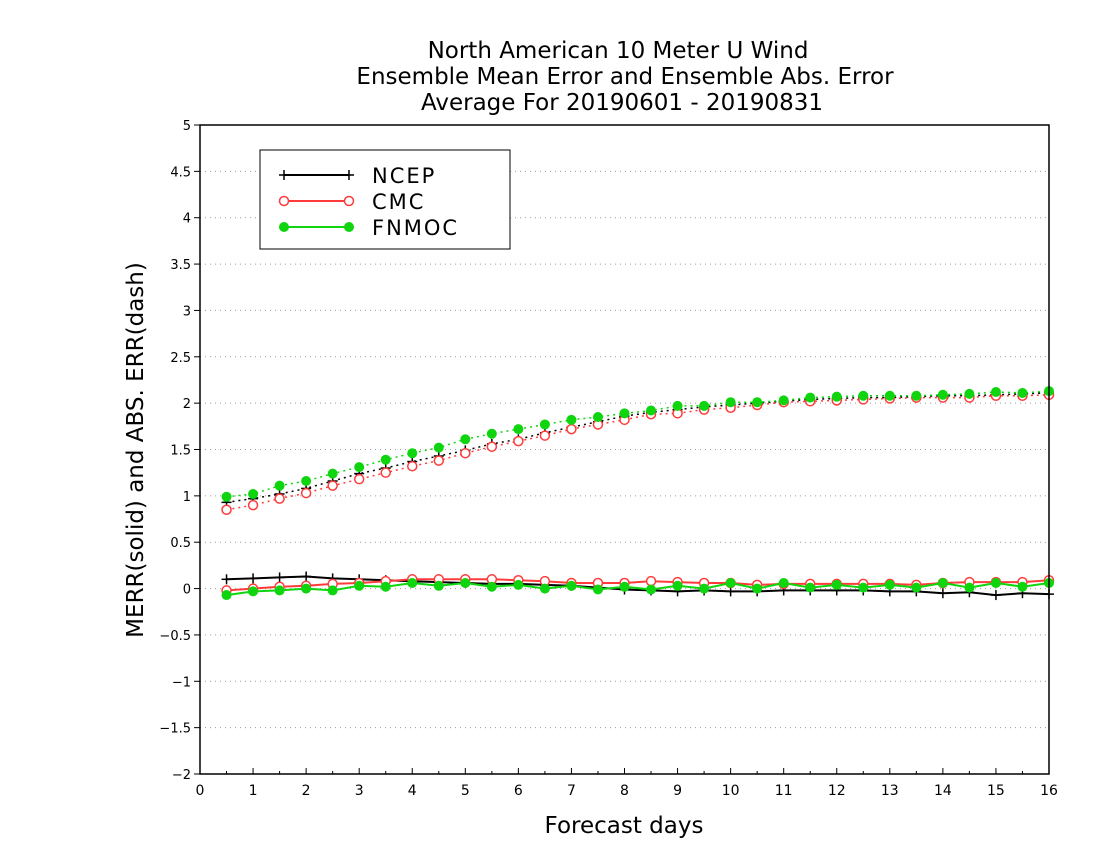 The height and width of the screenshot is (850, 1100). Describe the element at coordinates (181, 775) in the screenshot. I see `y-tick-label: −2` at that location.